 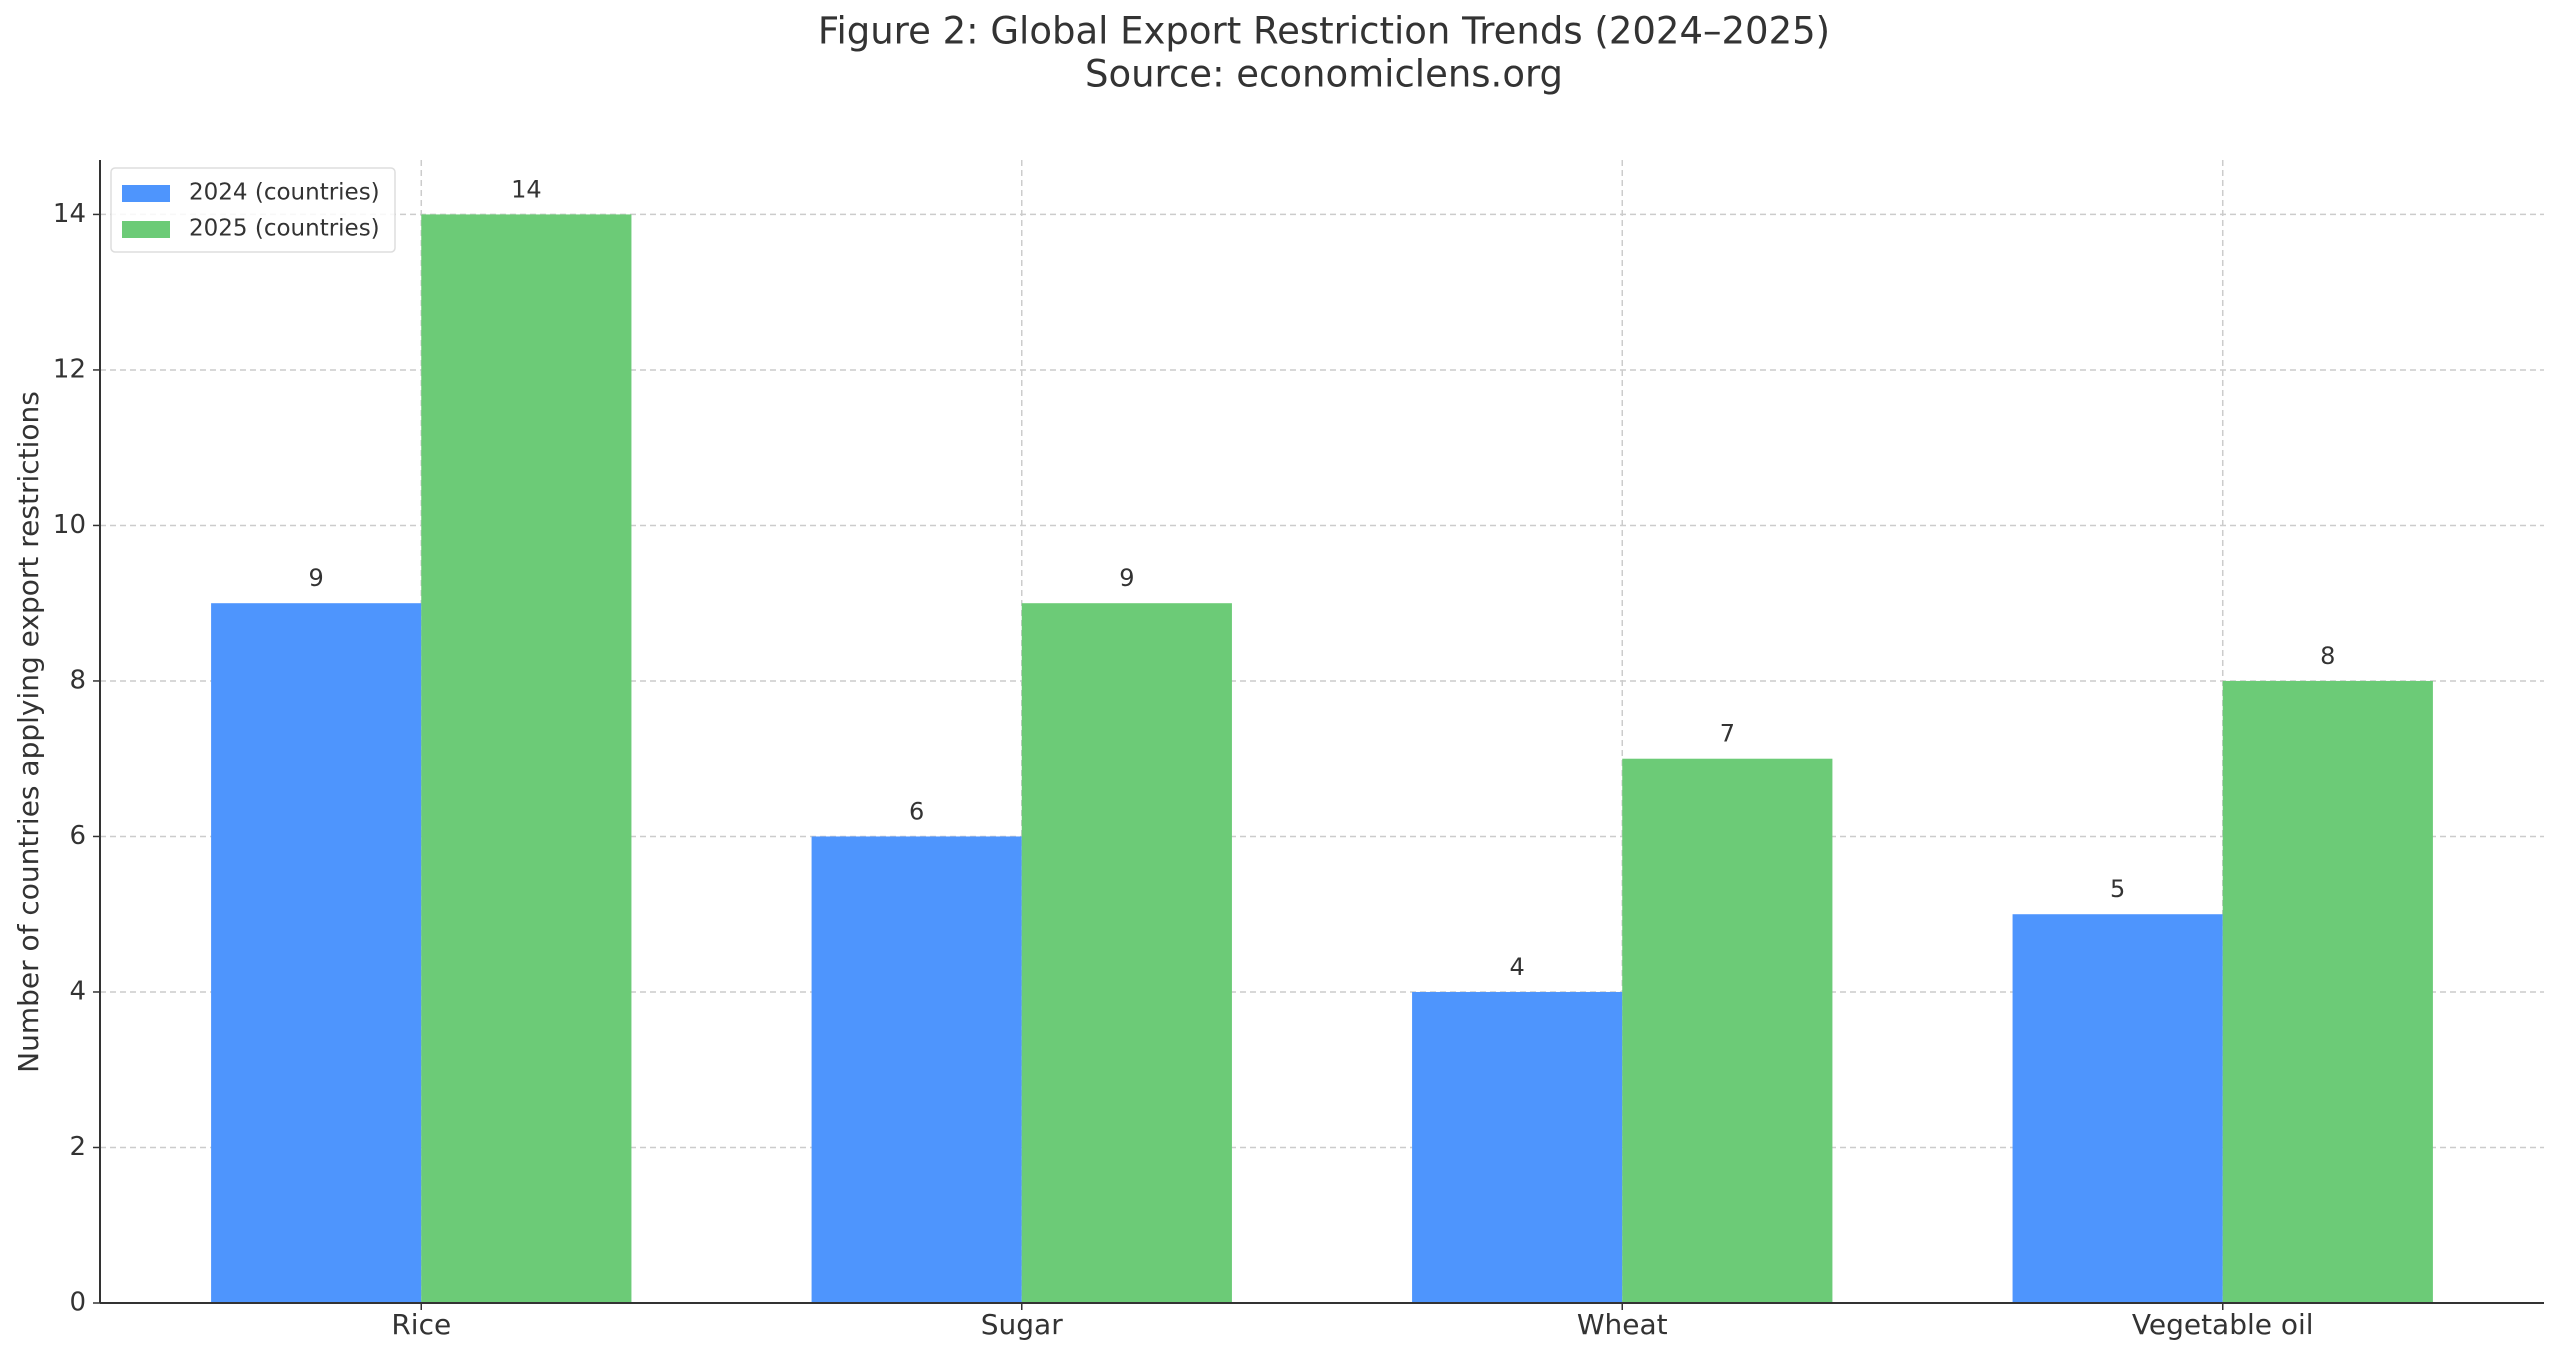 I want to click on value-label: 4, so click(x=1517, y=967).